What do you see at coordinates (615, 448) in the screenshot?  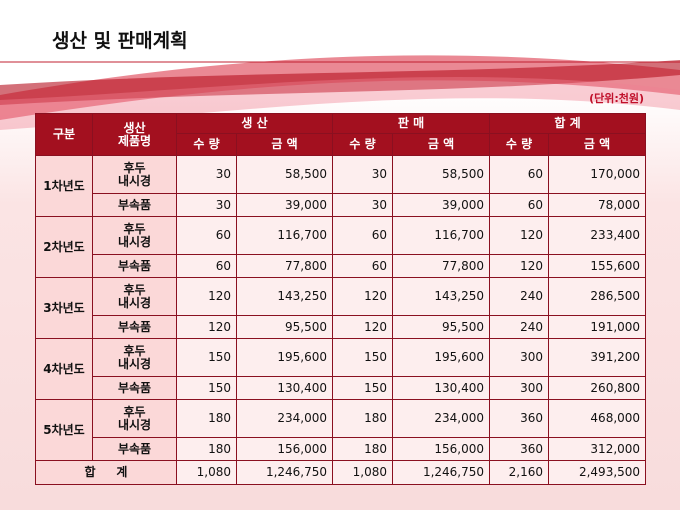 I see `cell-text: 312,000` at bounding box center [615, 448].